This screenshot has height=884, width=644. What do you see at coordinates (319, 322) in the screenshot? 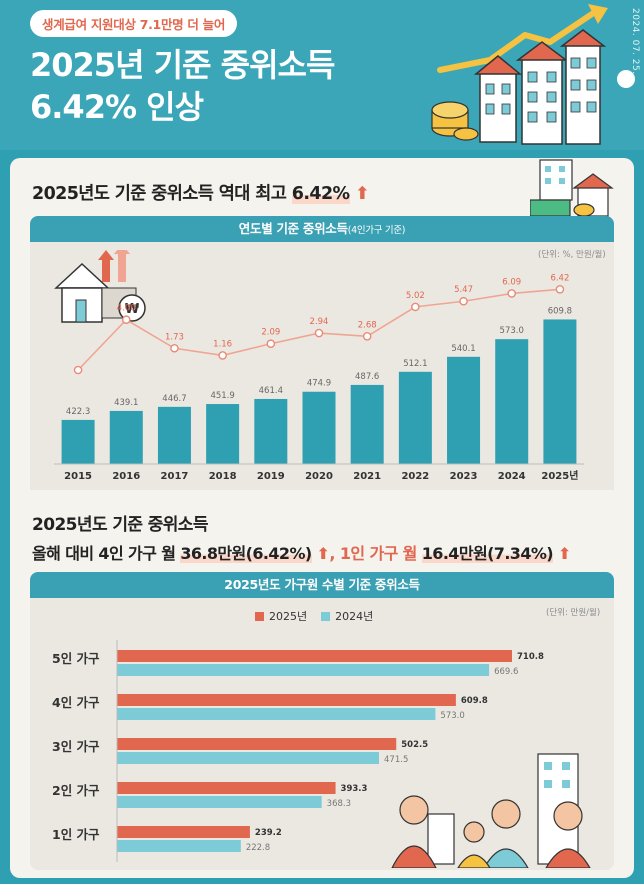
I see `rate-label-2020: 2.94` at bounding box center [319, 322].